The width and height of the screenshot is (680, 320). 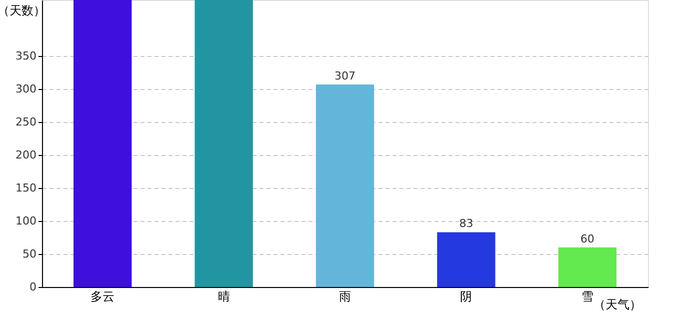 What do you see at coordinates (26, 155) in the screenshot?
I see `y-tick-label: 200` at bounding box center [26, 155].